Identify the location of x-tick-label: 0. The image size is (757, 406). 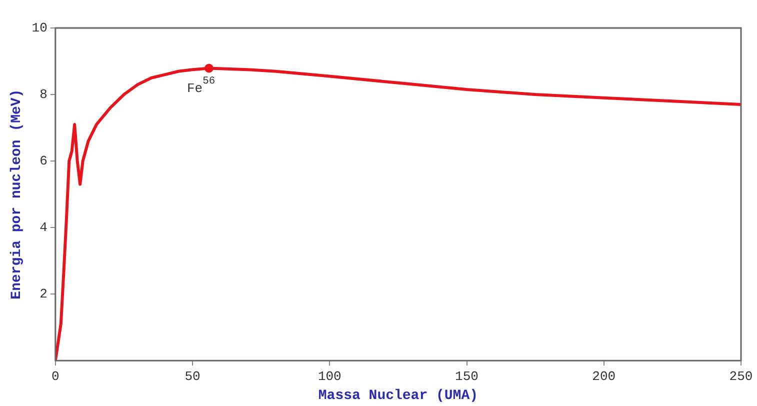
(55, 376).